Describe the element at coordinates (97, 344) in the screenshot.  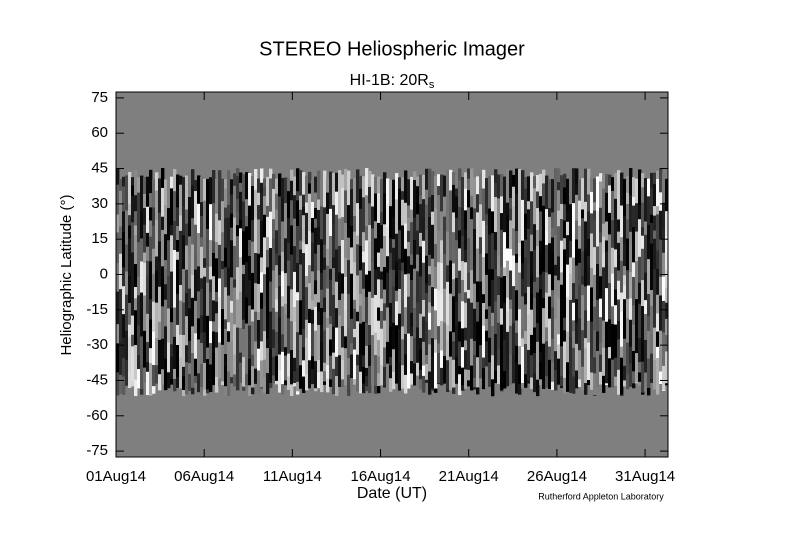
I see `y-tick-label: -30` at that location.